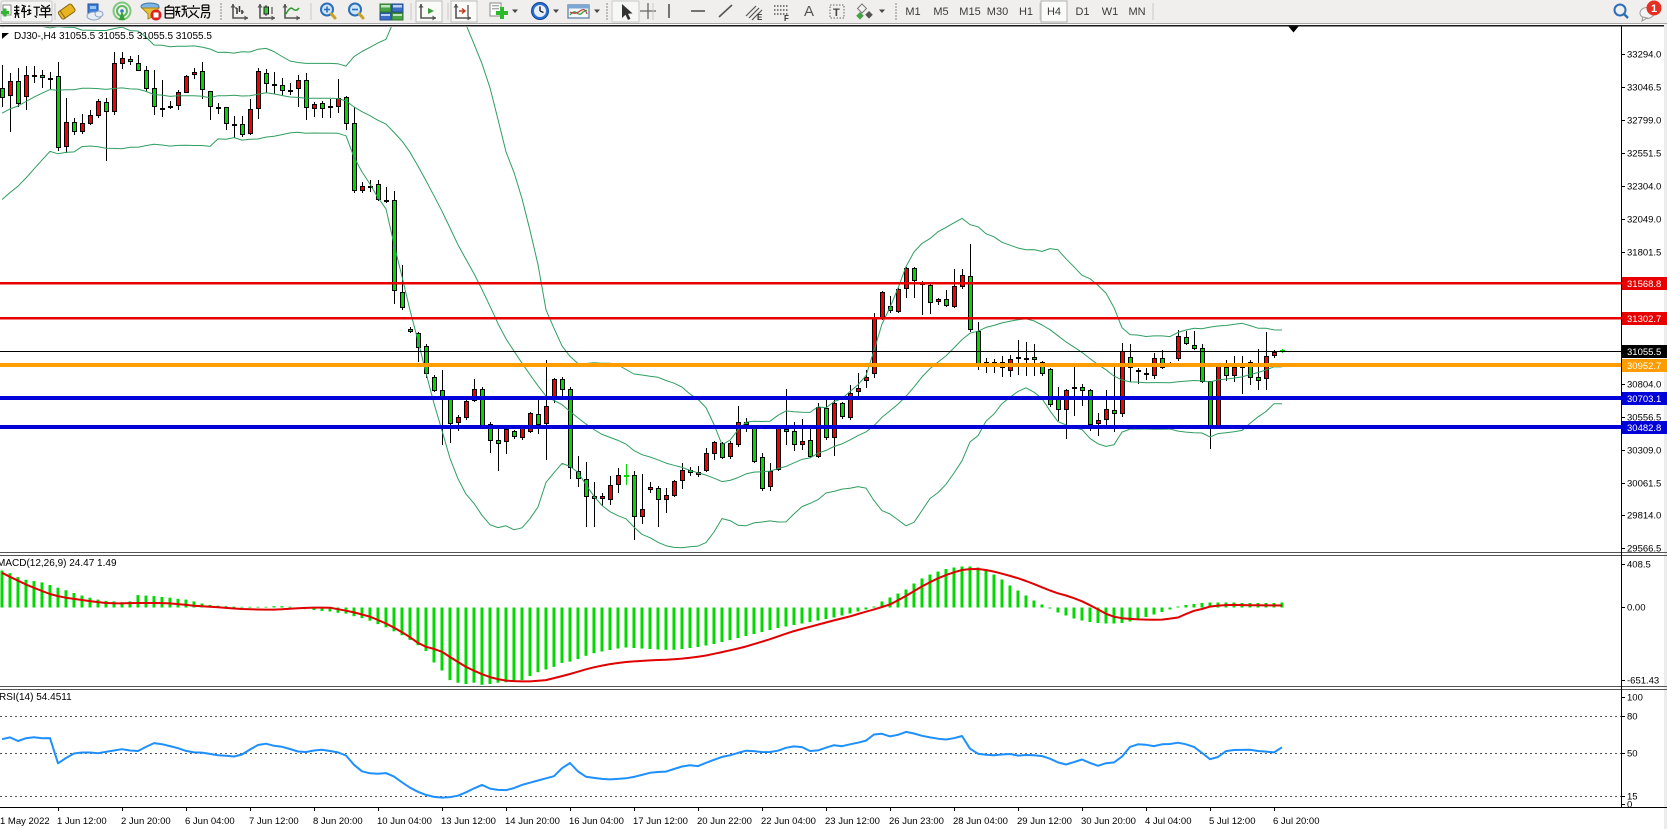 The height and width of the screenshot is (829, 1667). What do you see at coordinates (1644, 319) in the screenshot?
I see `svg-text: 31302.7` at bounding box center [1644, 319].